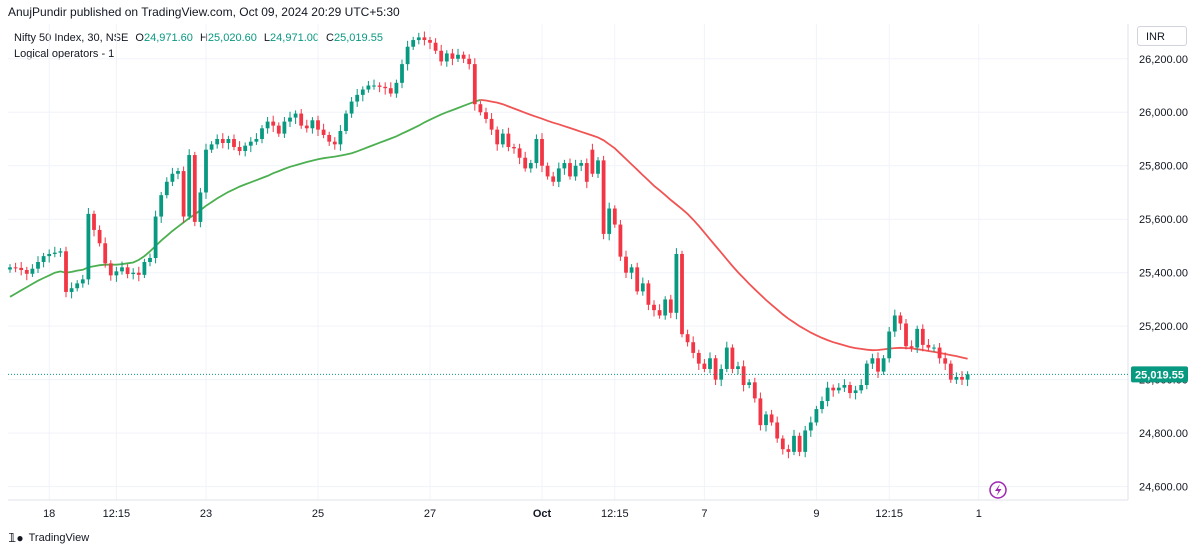 This screenshot has width=1200, height=553. Describe the element at coordinates (245, 198) in the screenshot. I see `ma-line` at that location.